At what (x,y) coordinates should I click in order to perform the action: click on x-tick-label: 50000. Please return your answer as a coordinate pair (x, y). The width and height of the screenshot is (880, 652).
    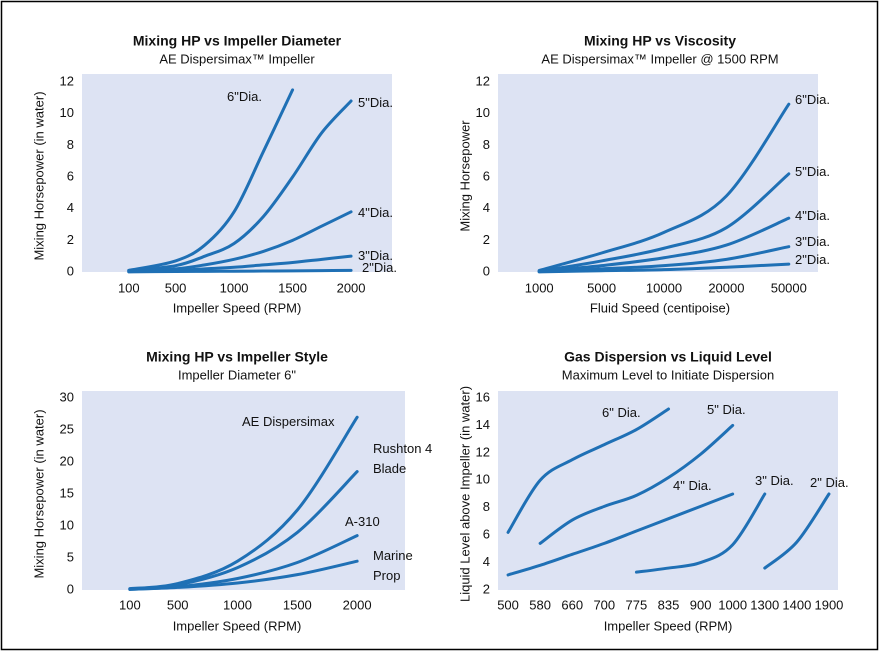
    Looking at the image, I should click on (789, 287).